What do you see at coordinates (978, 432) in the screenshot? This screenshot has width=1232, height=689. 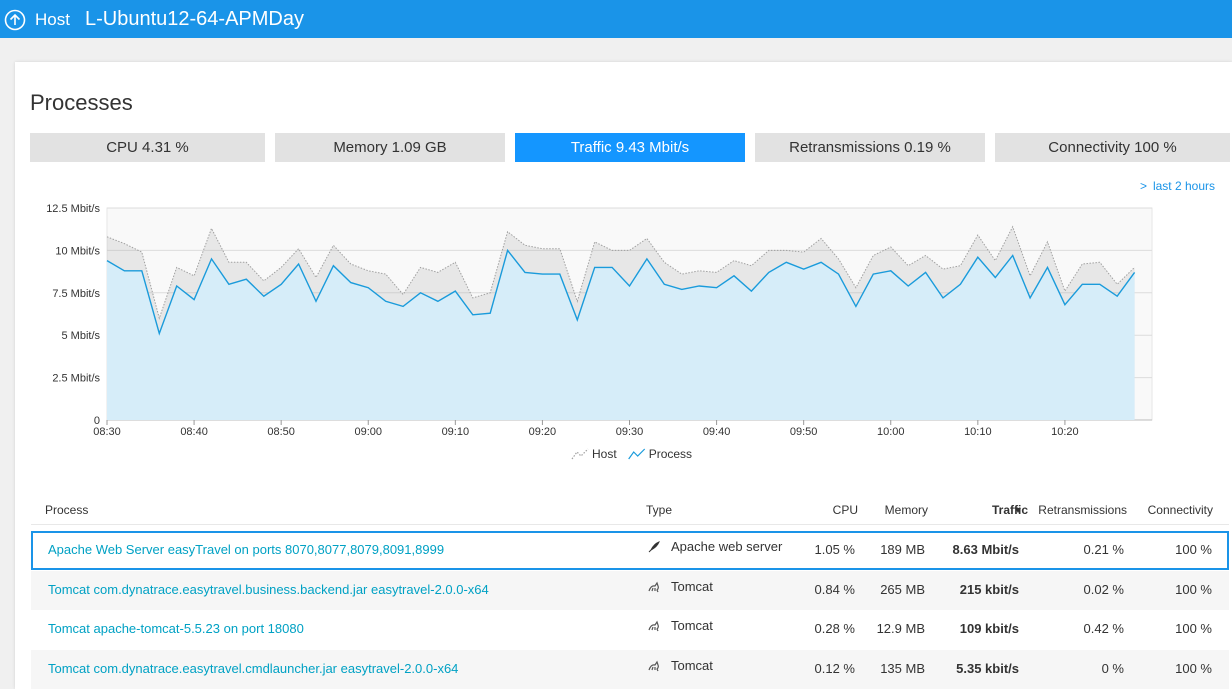 I see `x-tick-label: 10:10` at bounding box center [978, 432].